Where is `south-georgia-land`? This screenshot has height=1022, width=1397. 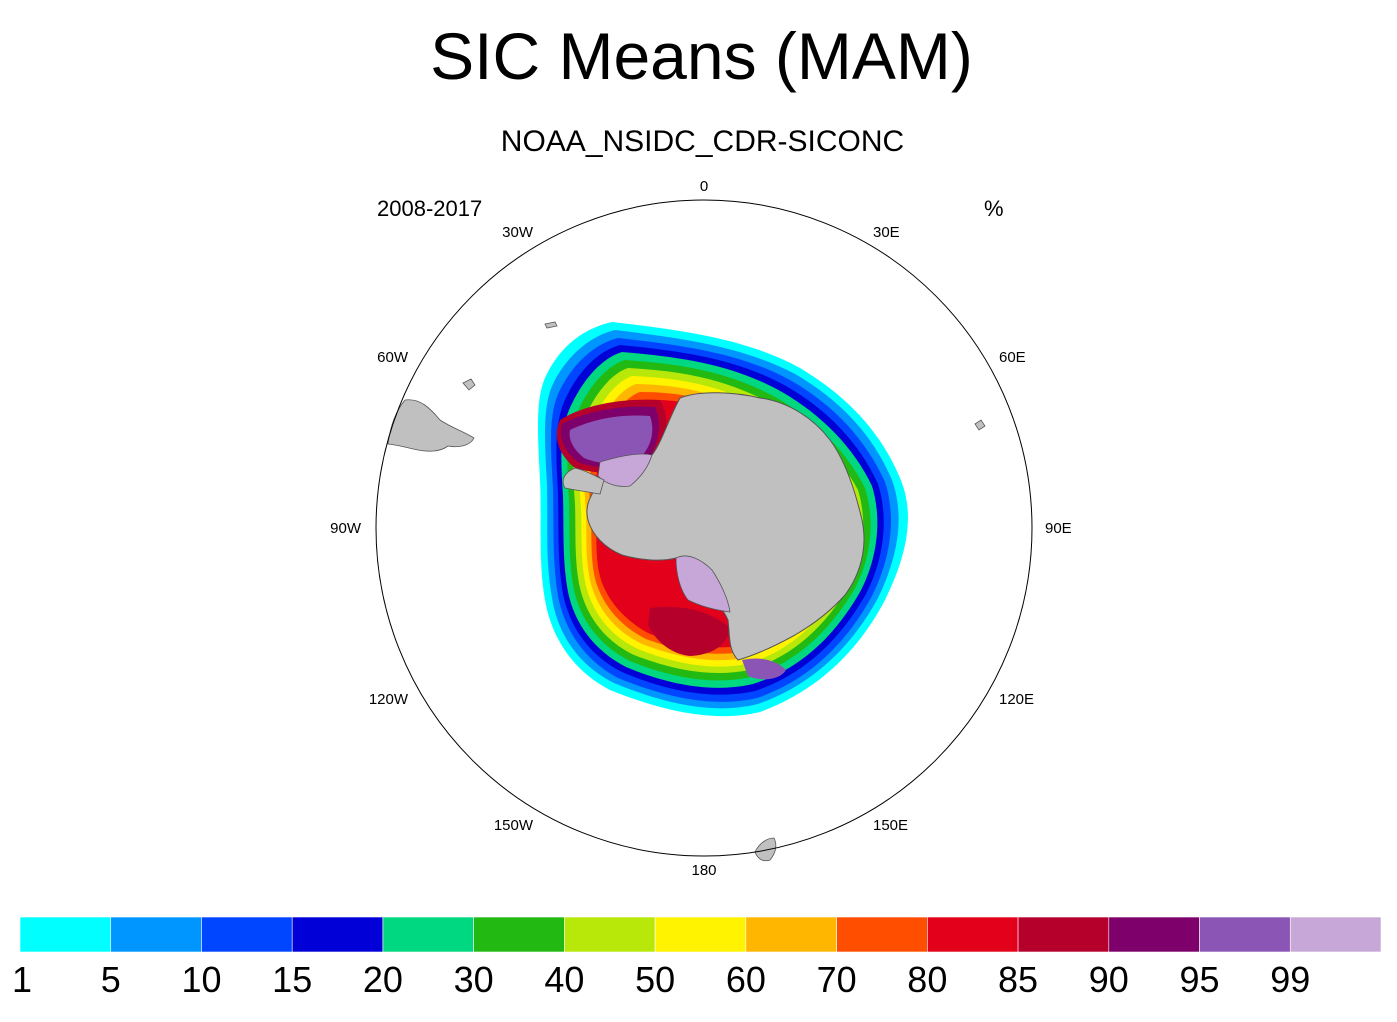
south-georgia-land is located at coordinates (469, 384).